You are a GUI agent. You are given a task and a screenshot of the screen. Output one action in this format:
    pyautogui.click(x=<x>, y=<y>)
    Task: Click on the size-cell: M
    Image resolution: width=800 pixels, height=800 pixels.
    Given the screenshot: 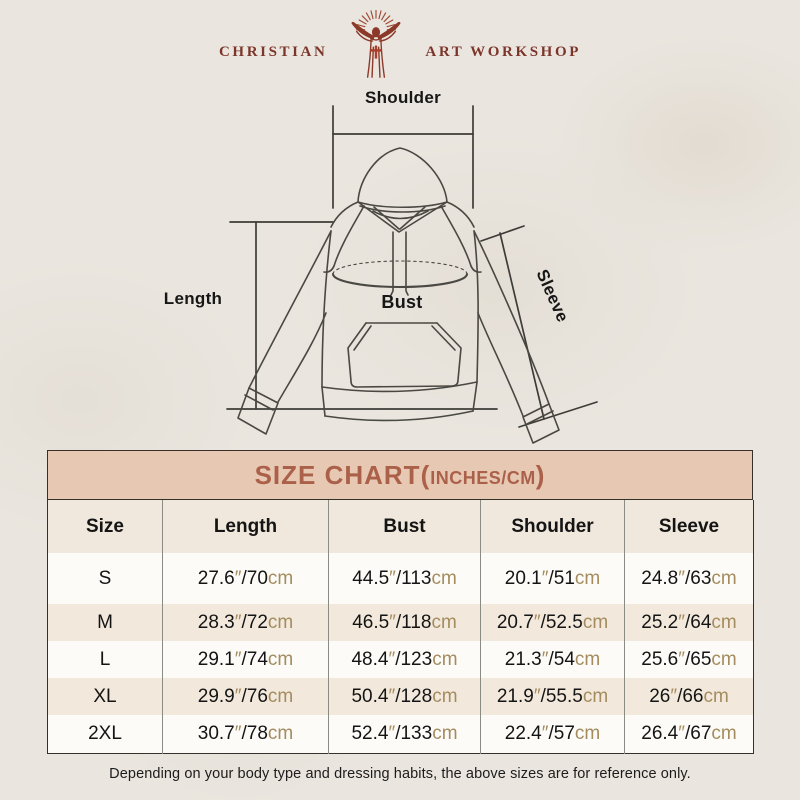 What is the action you would take?
    pyautogui.click(x=105, y=622)
    